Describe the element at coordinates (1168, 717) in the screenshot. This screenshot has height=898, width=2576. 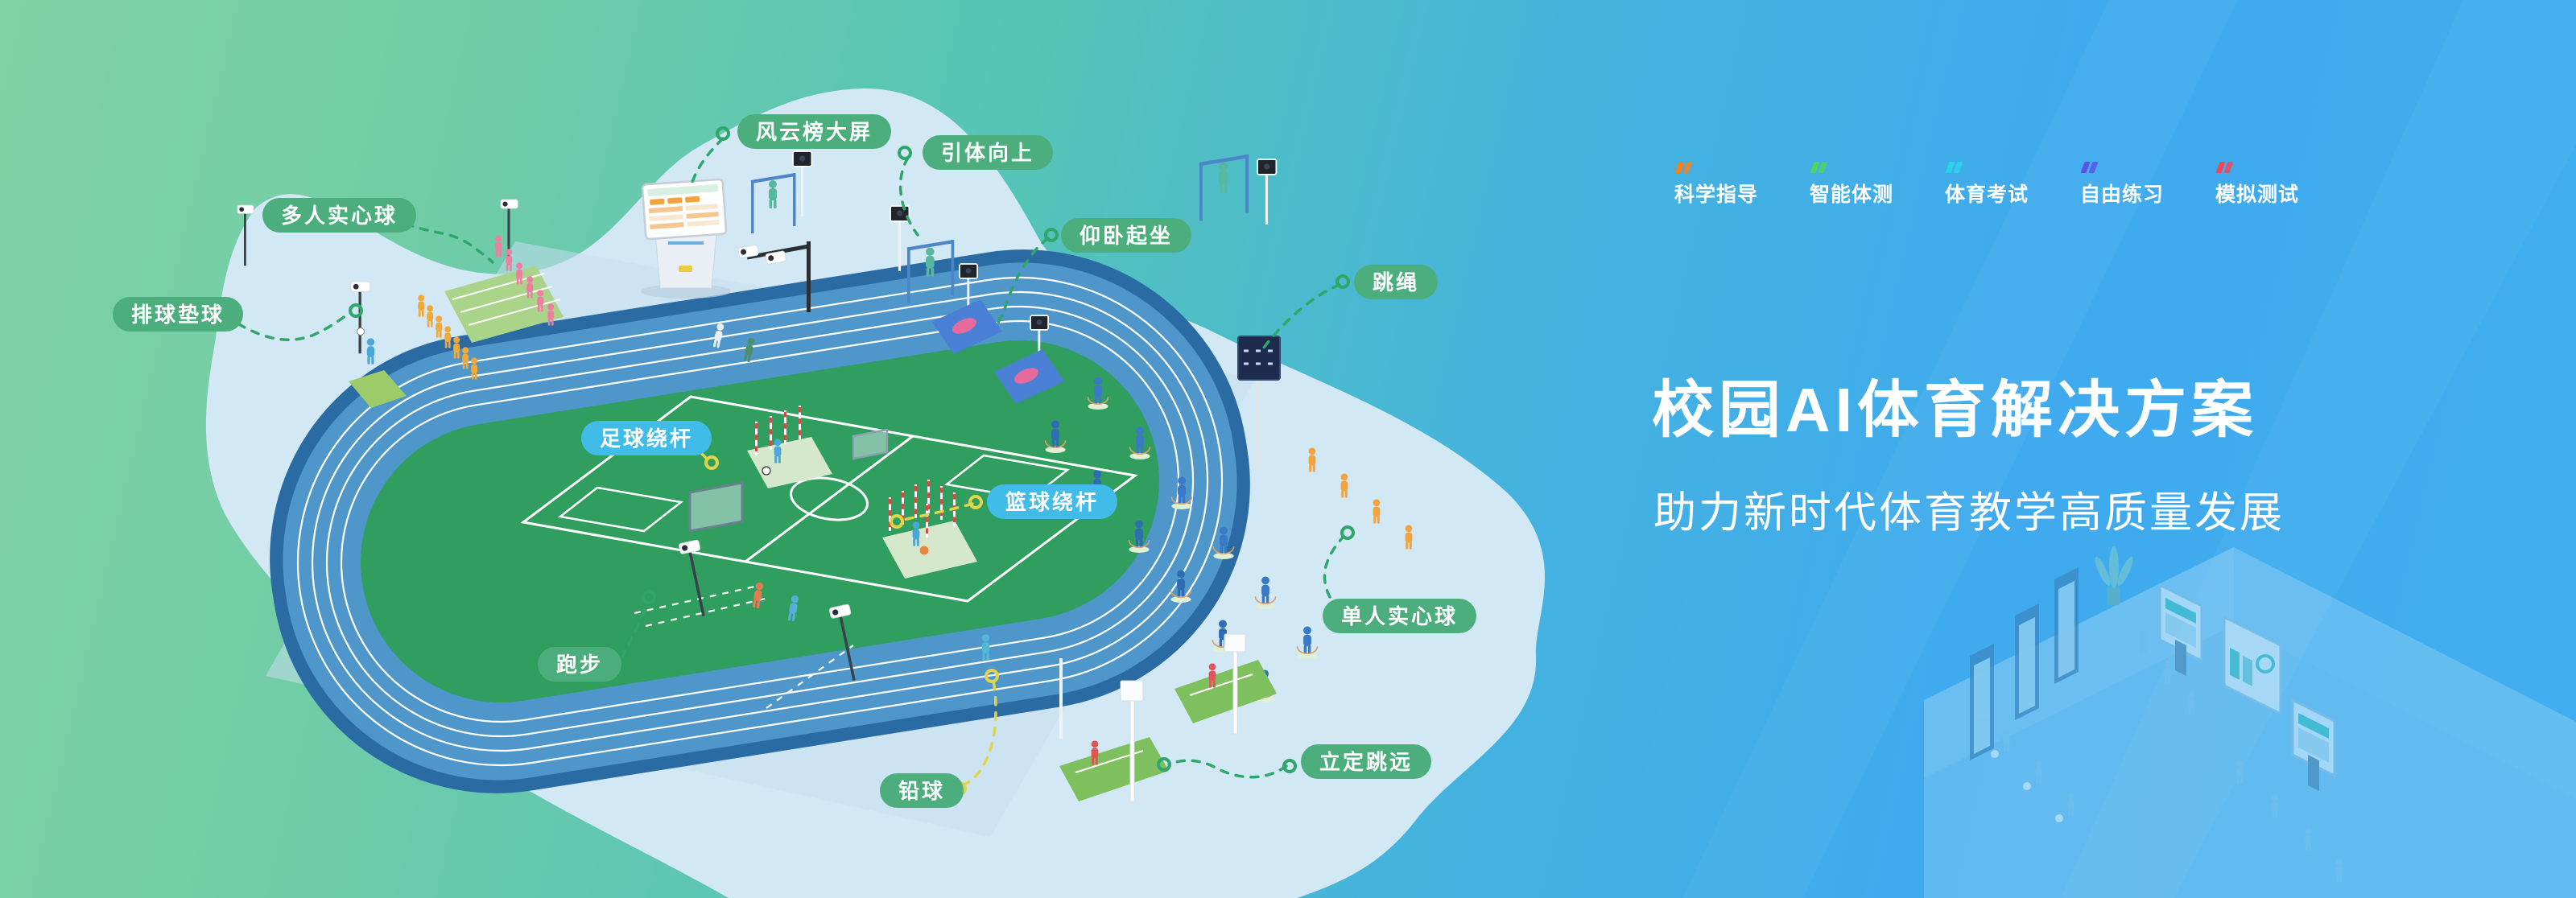
I see `long-jump-strips` at that location.